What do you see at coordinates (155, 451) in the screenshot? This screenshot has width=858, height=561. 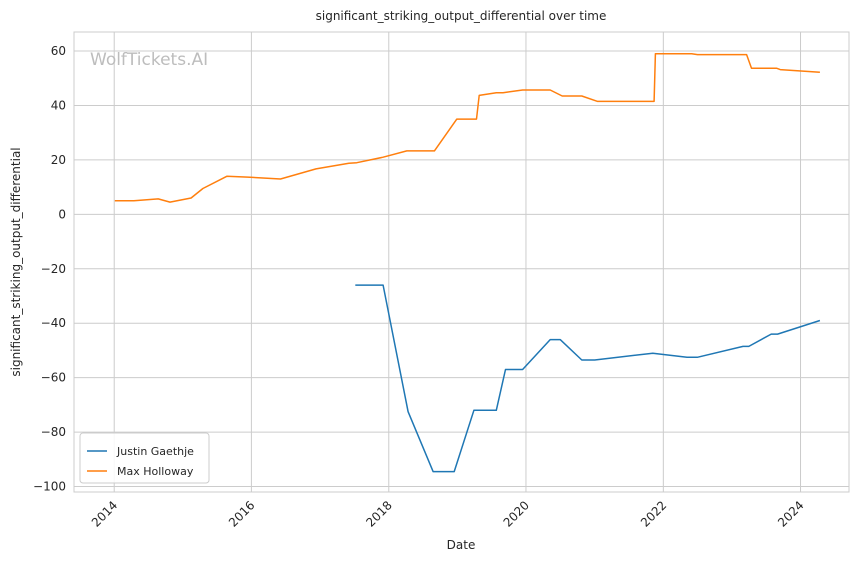 I see `legend-label-justin-gaethje: Justin Gaethje` at bounding box center [155, 451].